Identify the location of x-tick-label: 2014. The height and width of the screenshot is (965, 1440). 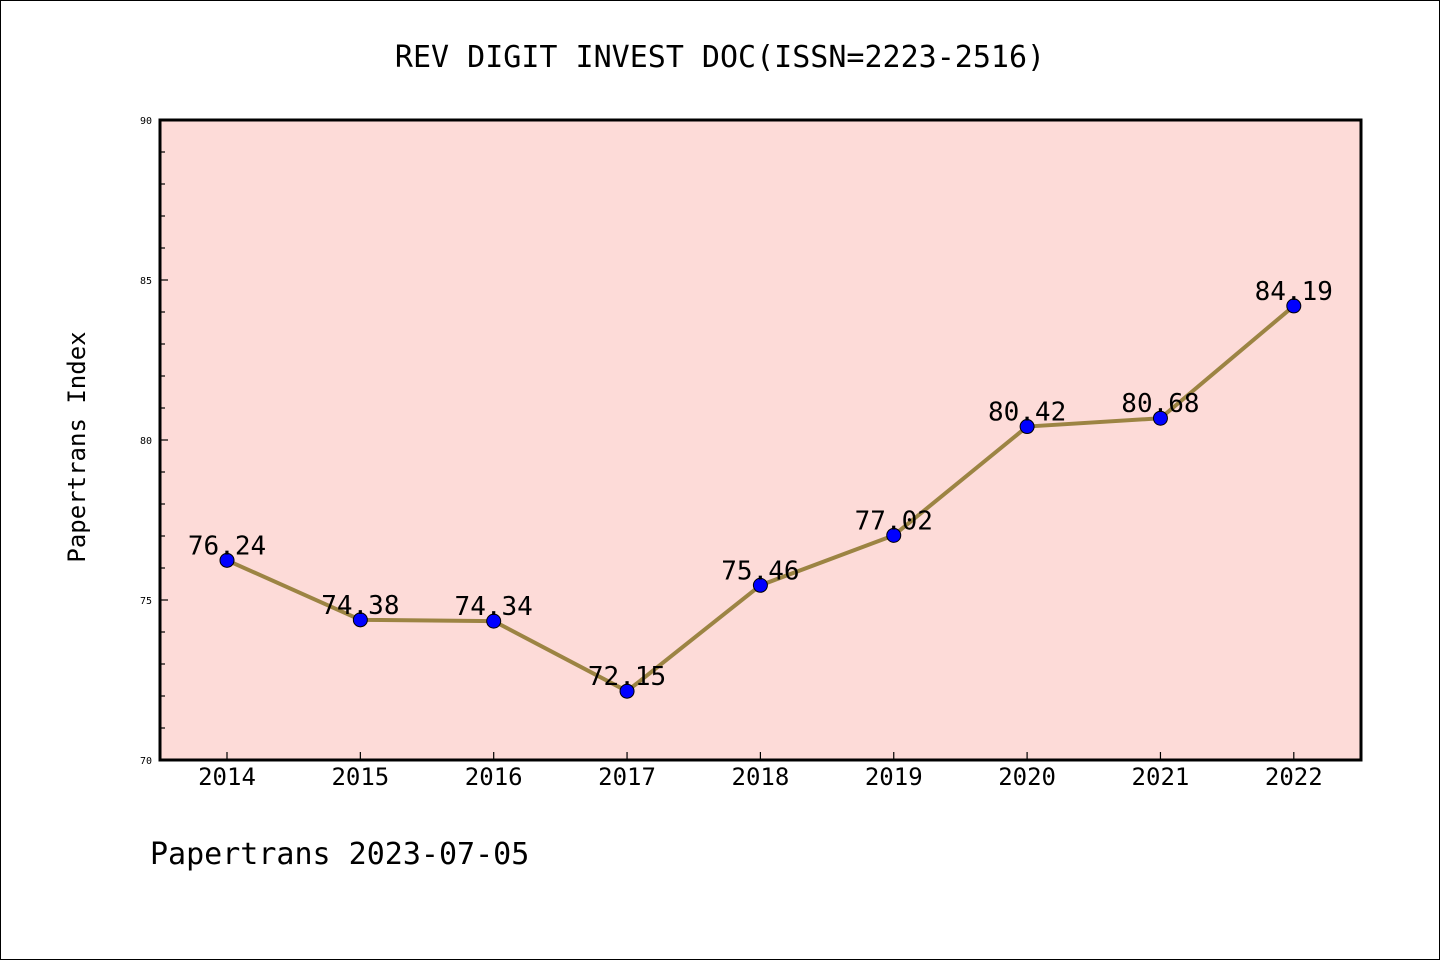
(227, 777).